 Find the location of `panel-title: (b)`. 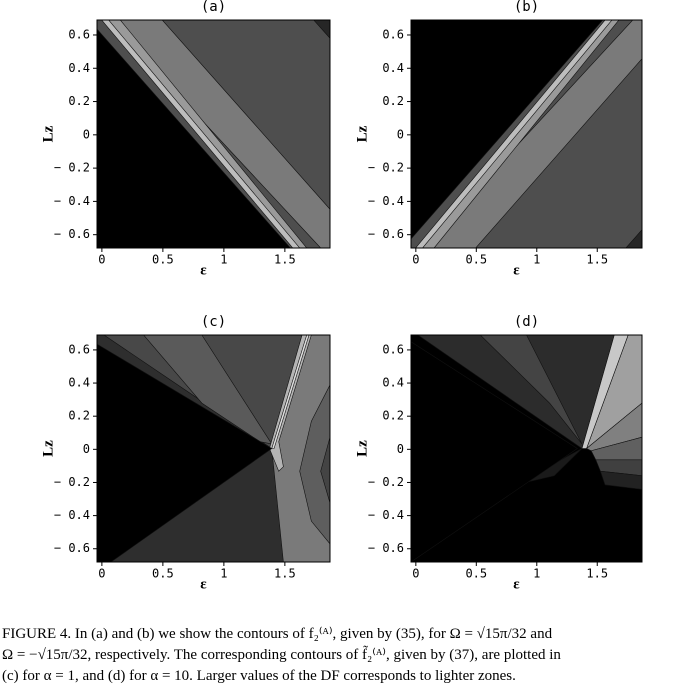

panel-title: (b) is located at coordinates (526, 7).